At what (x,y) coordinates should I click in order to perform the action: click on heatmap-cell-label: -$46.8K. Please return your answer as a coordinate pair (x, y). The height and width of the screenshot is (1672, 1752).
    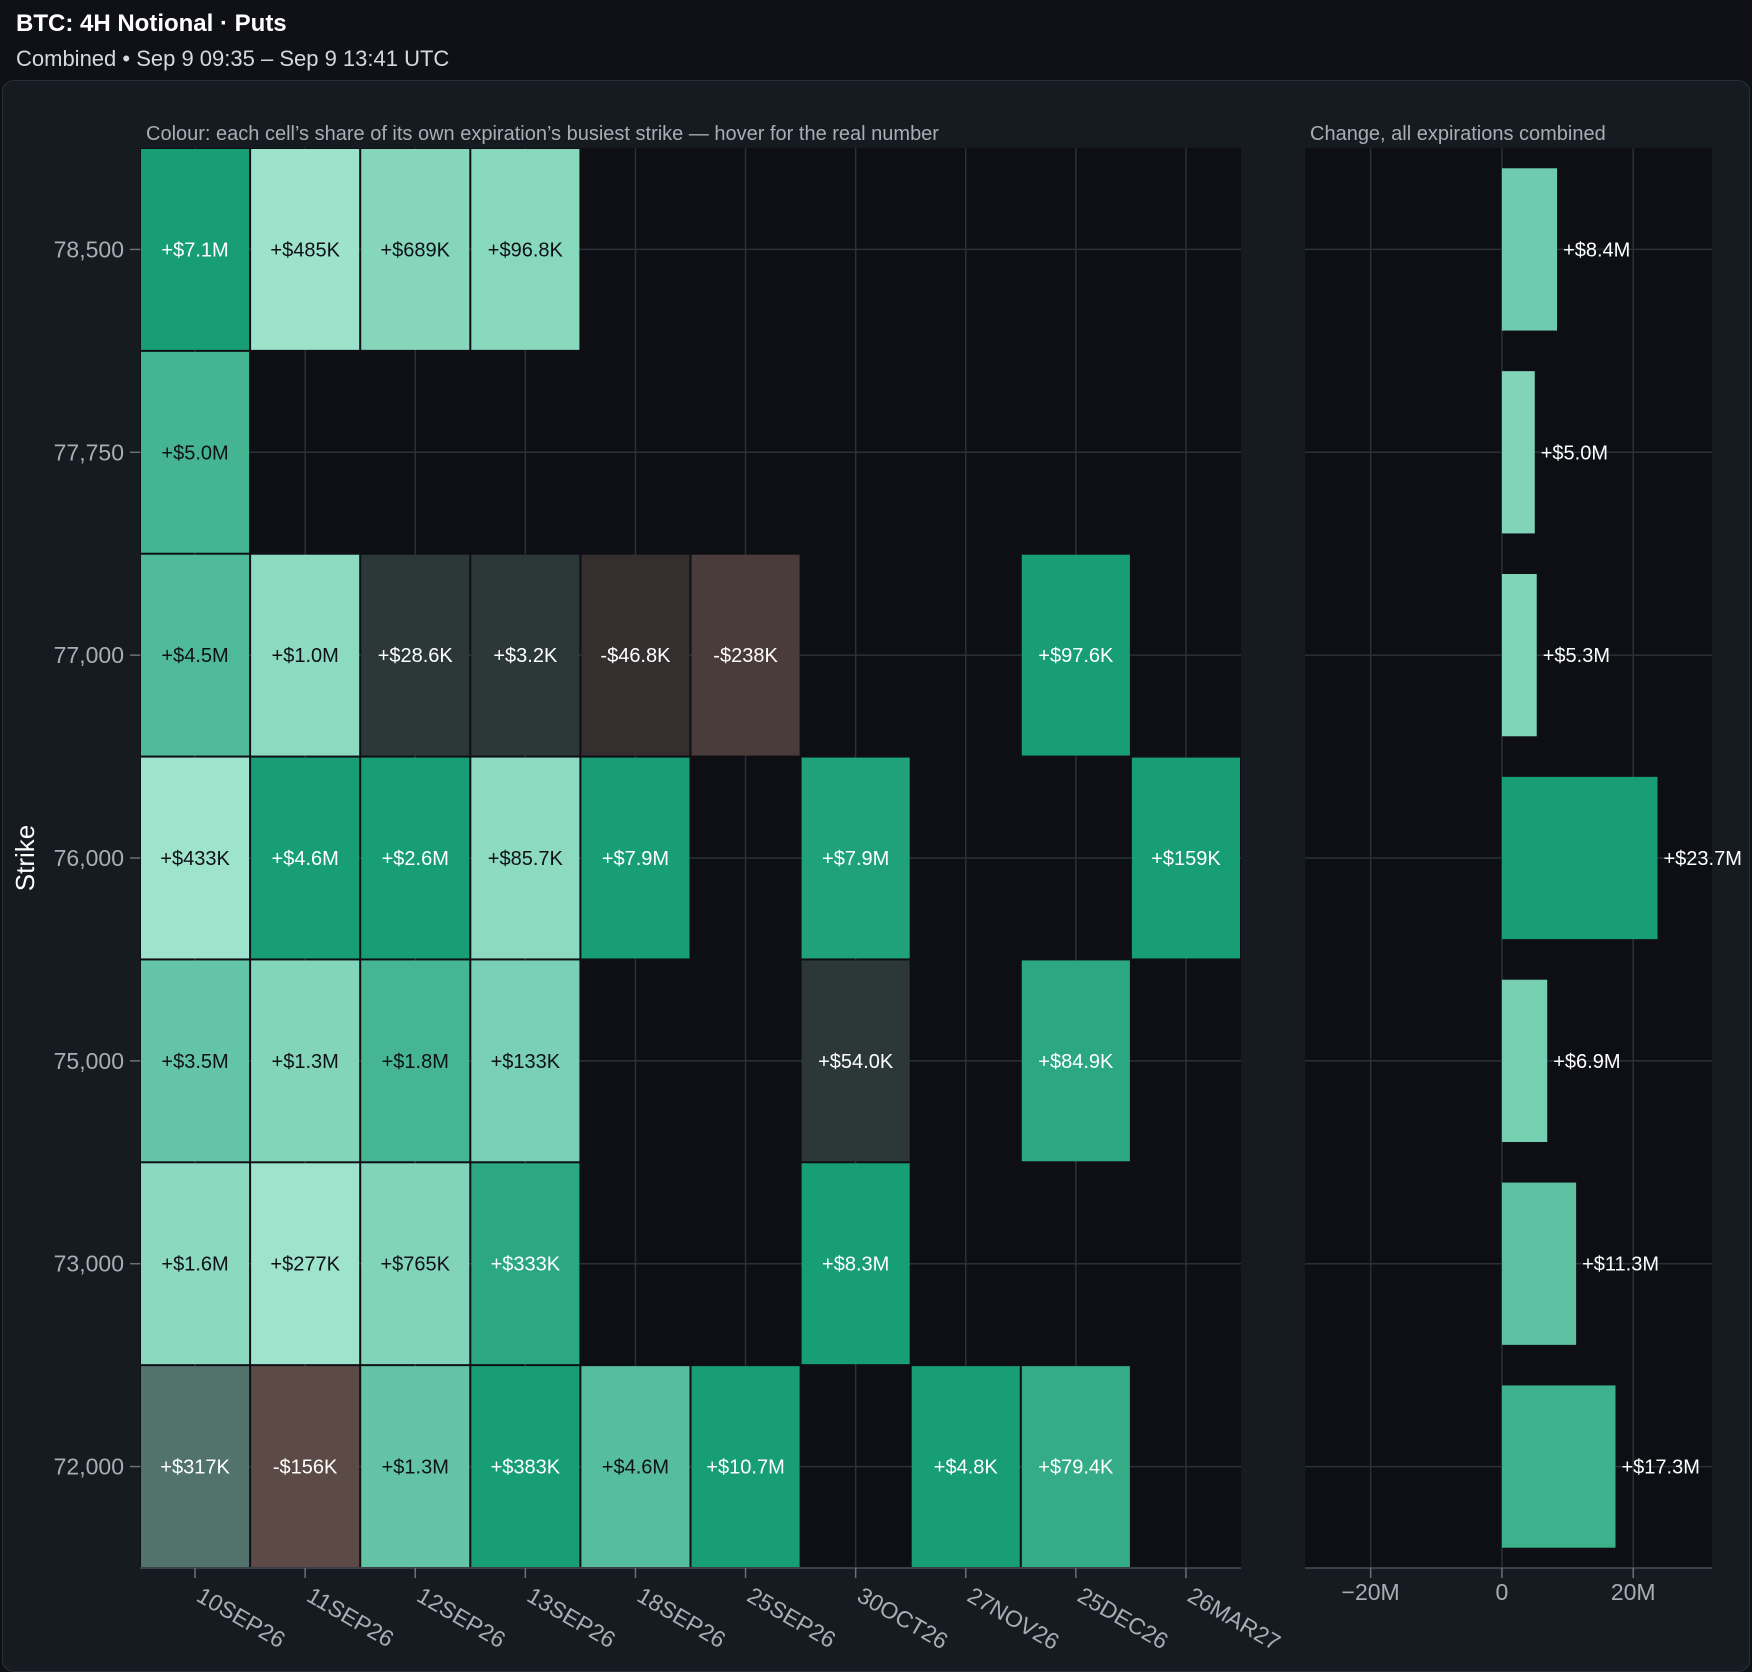
    Looking at the image, I should click on (635, 656).